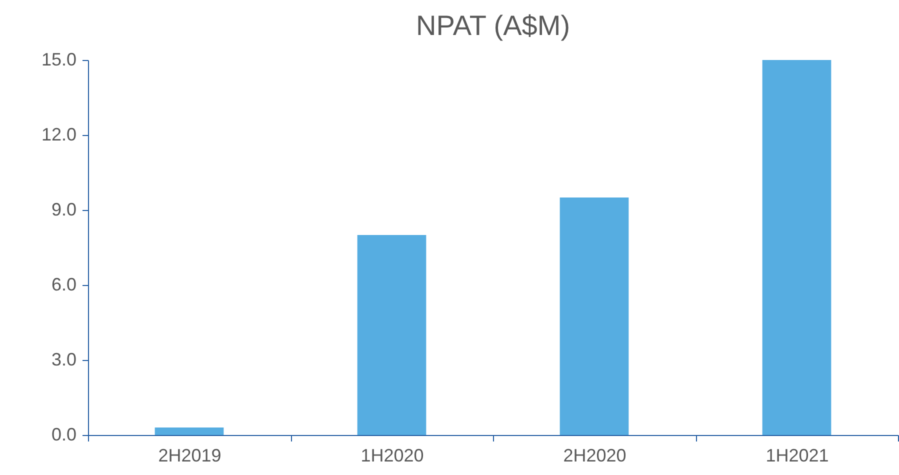  I want to click on y-tick-label: 12.0, so click(58, 134).